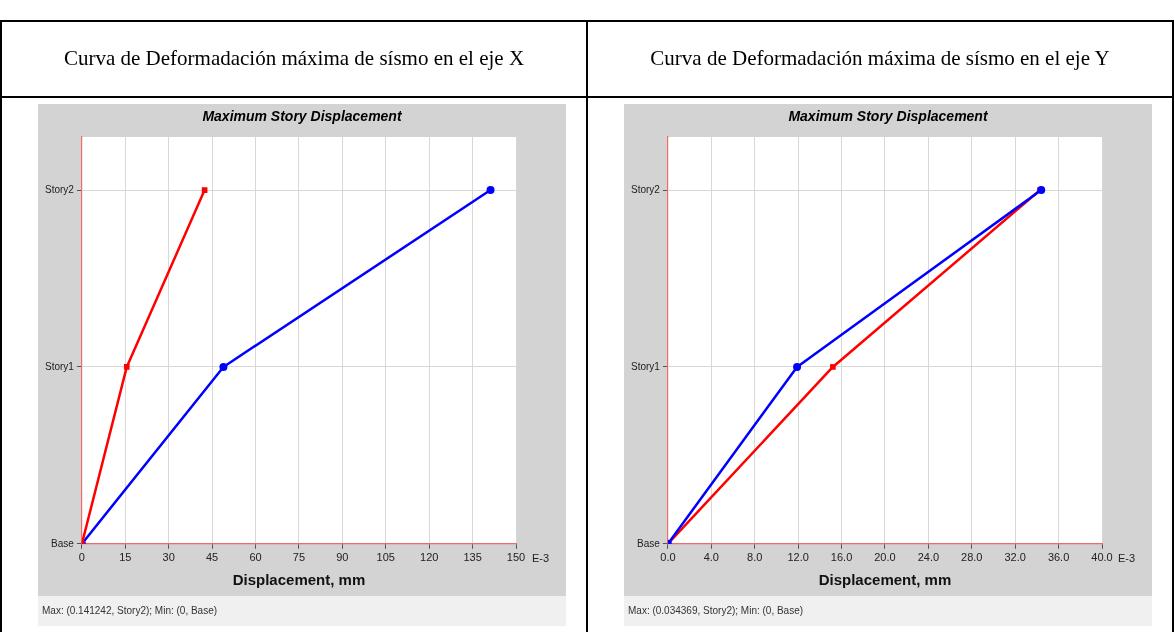  I want to click on x-tick-label: 15, so click(125, 557).